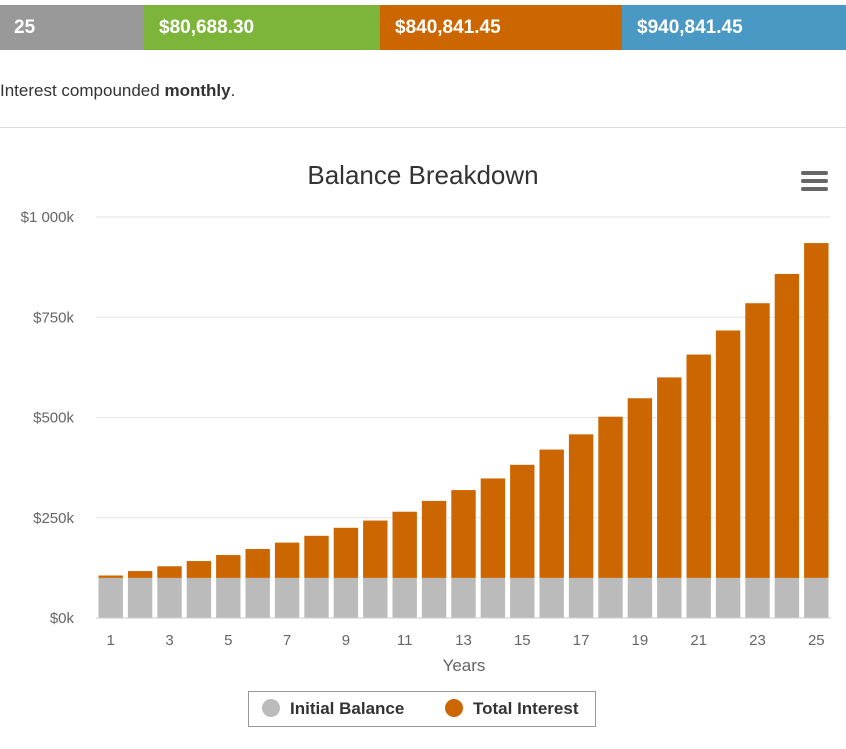  I want to click on y-tick-label: $1 000k, so click(48, 217).